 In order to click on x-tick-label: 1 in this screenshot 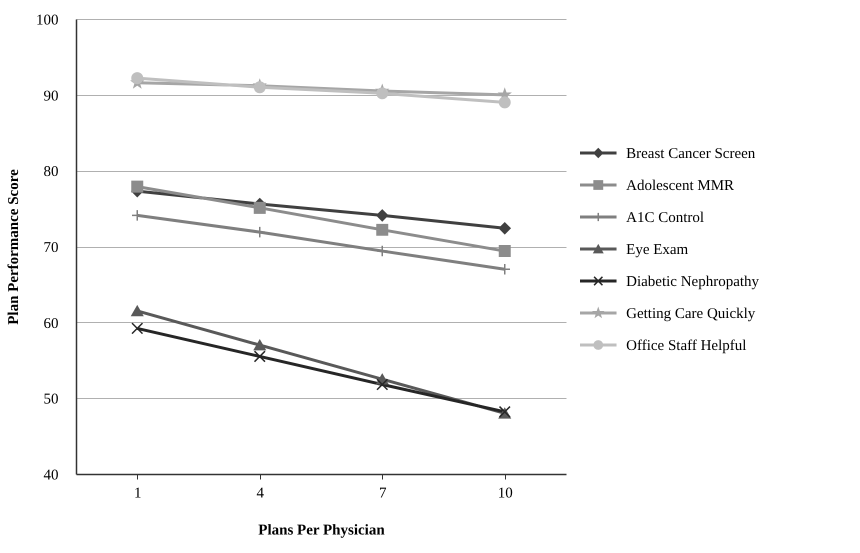, I will do `click(138, 494)`.